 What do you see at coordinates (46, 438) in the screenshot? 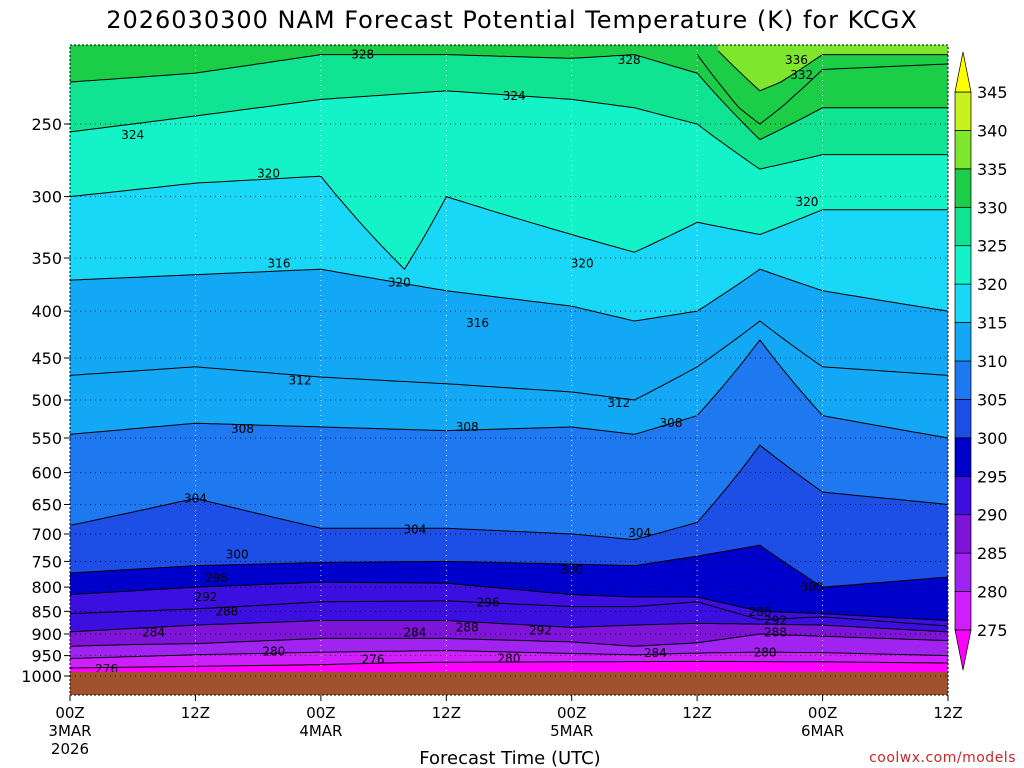
I see `y-tick-label: 550` at bounding box center [46, 438].